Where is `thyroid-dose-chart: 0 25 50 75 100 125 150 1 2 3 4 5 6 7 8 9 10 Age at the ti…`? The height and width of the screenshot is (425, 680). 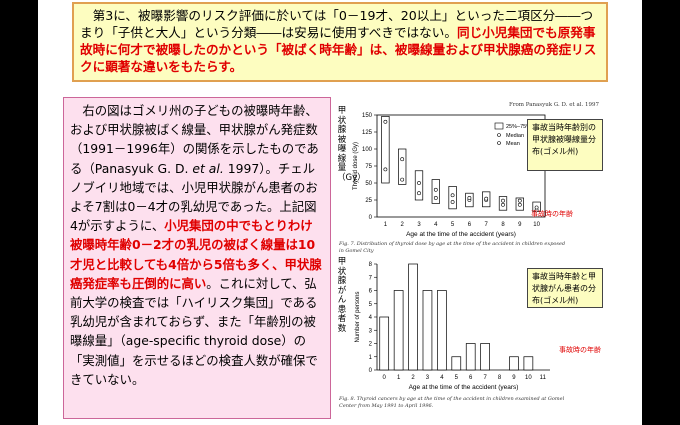 thyroid-dose-chart: 0 25 50 75 100 125 150 1 2 3 4 5 6 7 8 9 10 Age at the ti… is located at coordinates (451, 183).